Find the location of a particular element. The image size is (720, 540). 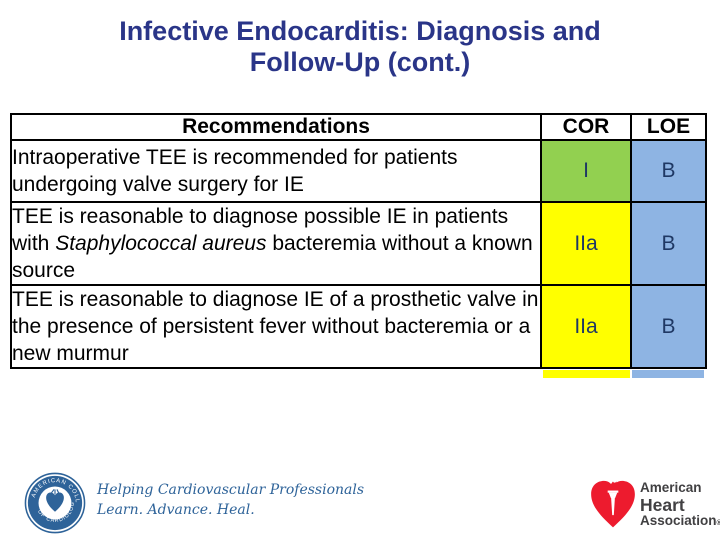

acc-tagline-line1: Helping Cardiovascular Professionals is located at coordinates (231, 490).